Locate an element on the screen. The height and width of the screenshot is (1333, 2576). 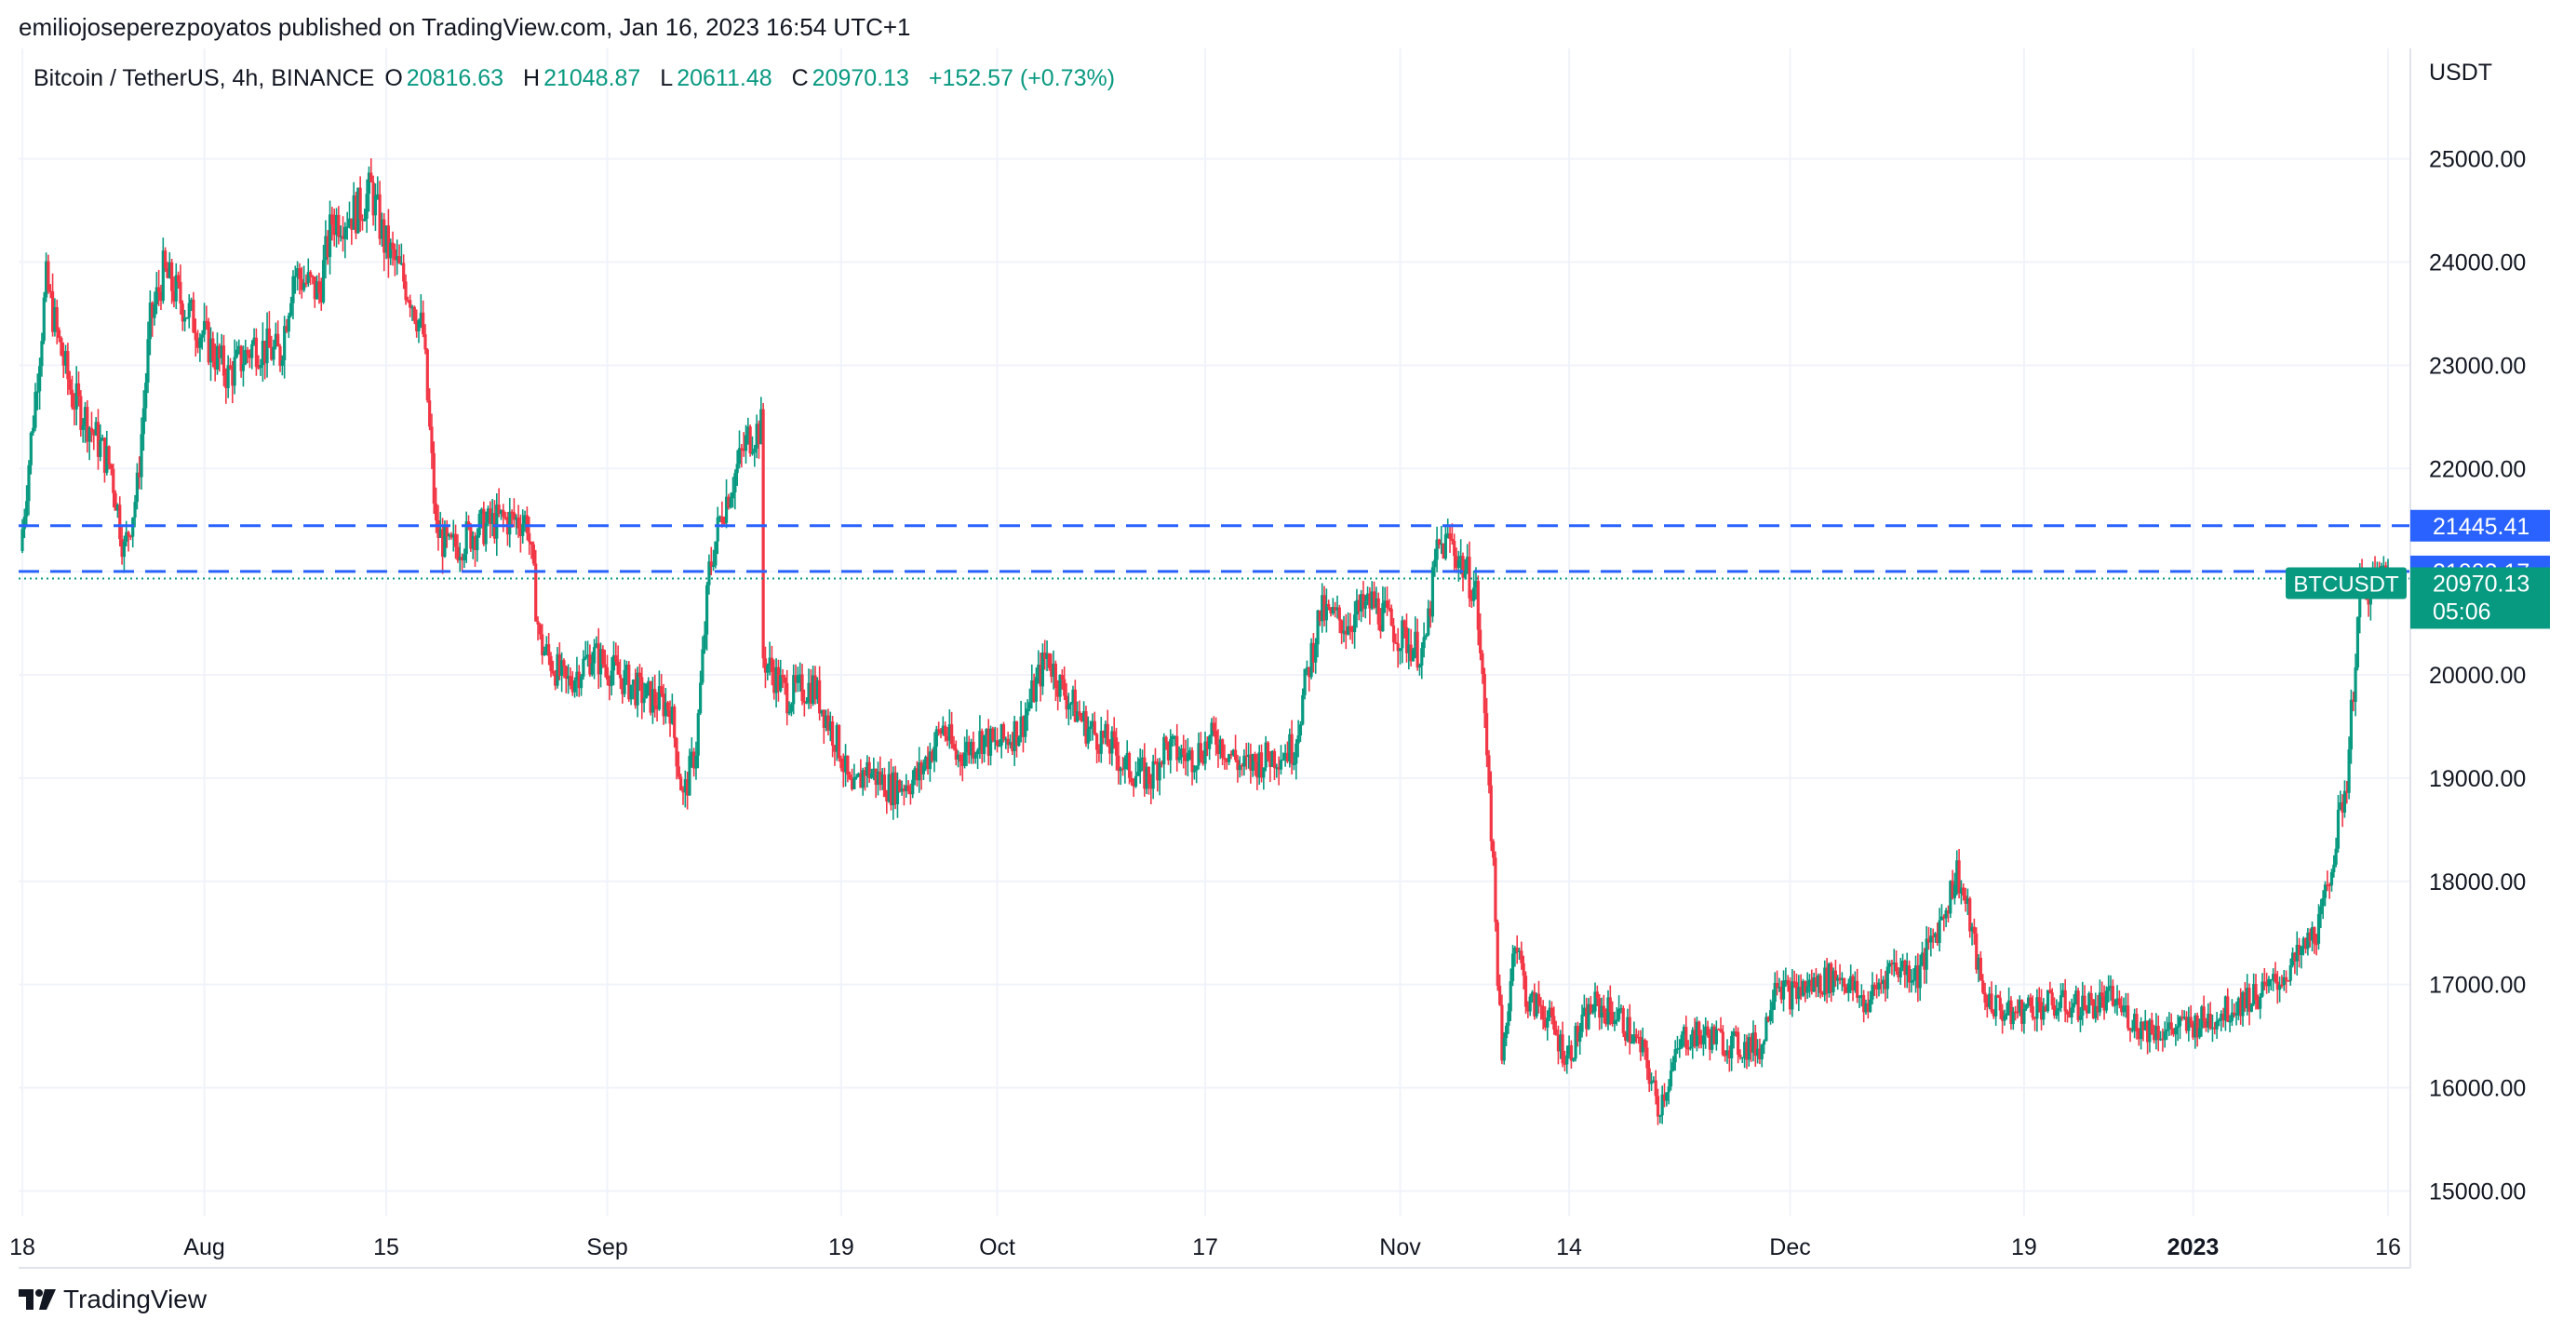
legend-symbol: Bitcoin / TetherUS, 4h, BINANCE is located at coordinates (204, 78).